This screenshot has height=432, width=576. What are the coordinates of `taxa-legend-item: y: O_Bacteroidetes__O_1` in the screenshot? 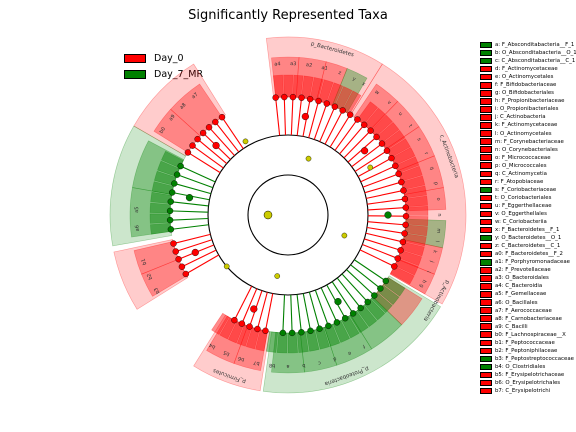 It's located at (528, 238).